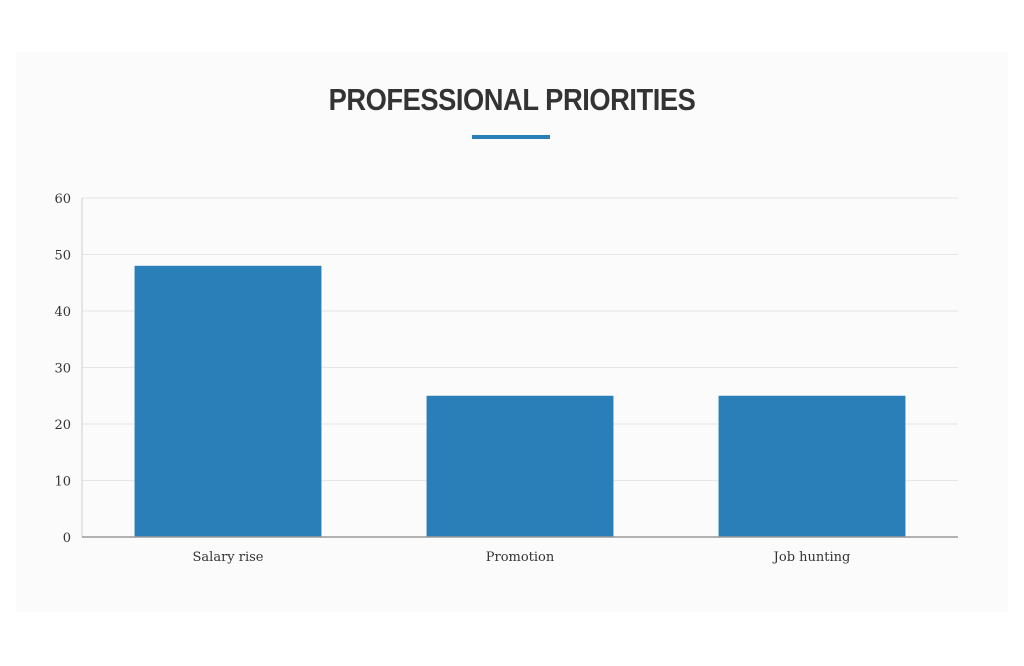 The width and height of the screenshot is (1024, 666). What do you see at coordinates (62, 482) in the screenshot?
I see `y-tick-label: 10` at bounding box center [62, 482].